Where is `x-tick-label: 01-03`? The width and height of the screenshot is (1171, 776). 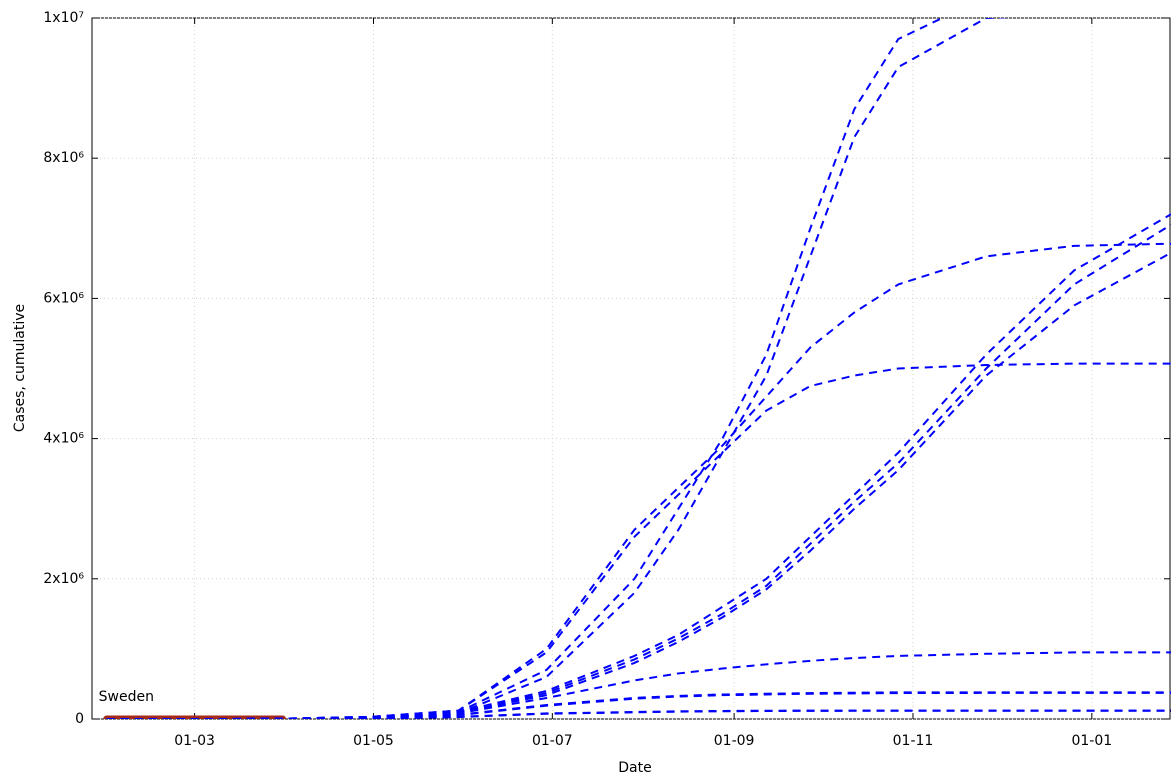
x-tick-label: 01-03 is located at coordinates (194, 741).